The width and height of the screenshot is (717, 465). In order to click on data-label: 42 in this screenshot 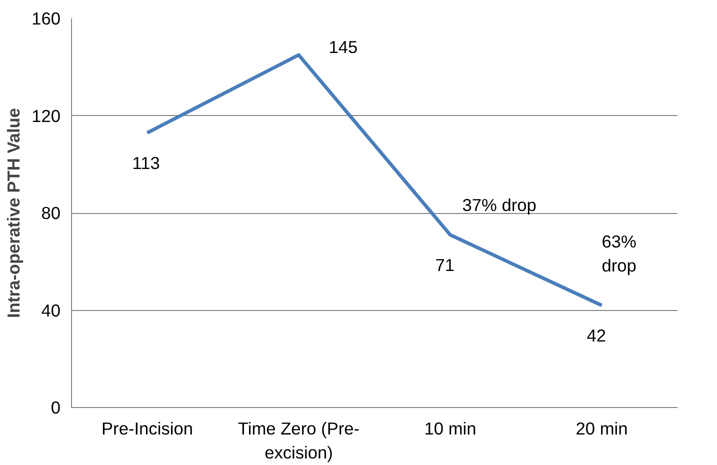, I will do `click(596, 335)`.